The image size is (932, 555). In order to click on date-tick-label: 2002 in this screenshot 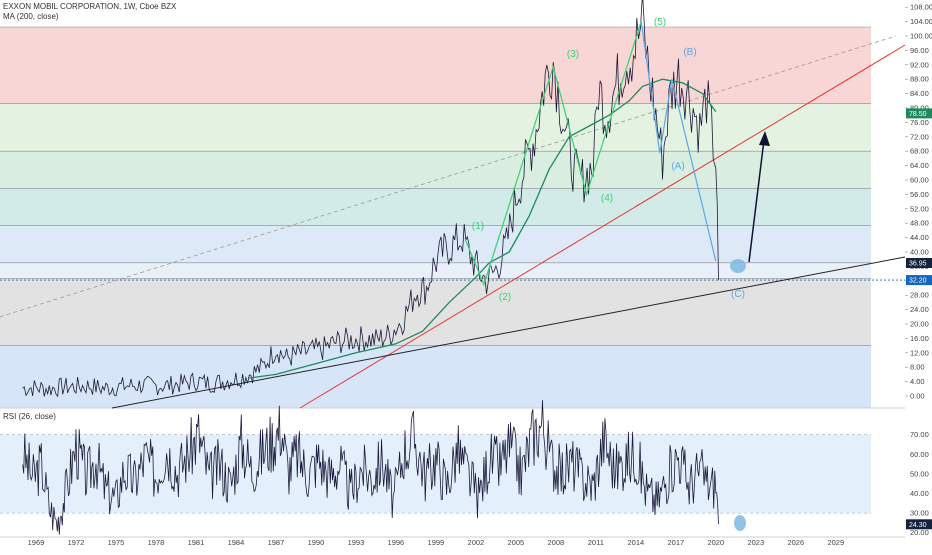, I will do `click(476, 542)`.